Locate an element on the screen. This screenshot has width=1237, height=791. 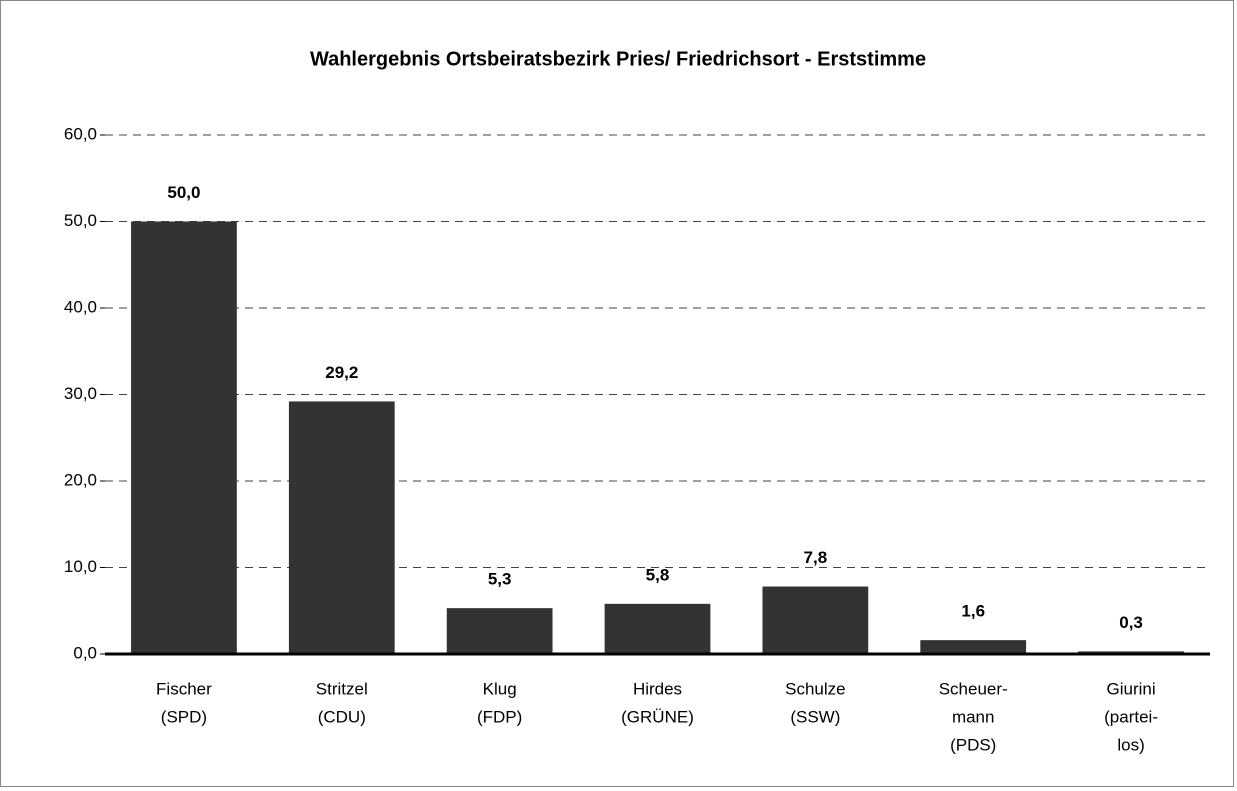
value-label: 5,8 is located at coordinates (658, 574).